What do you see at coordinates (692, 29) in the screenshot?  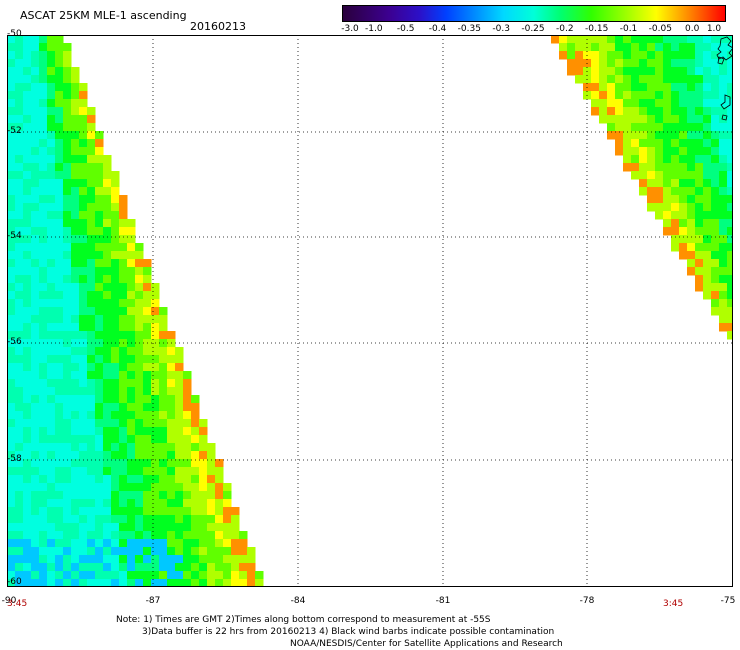 I see `colorbar-tick-label: 0.0` at bounding box center [692, 29].